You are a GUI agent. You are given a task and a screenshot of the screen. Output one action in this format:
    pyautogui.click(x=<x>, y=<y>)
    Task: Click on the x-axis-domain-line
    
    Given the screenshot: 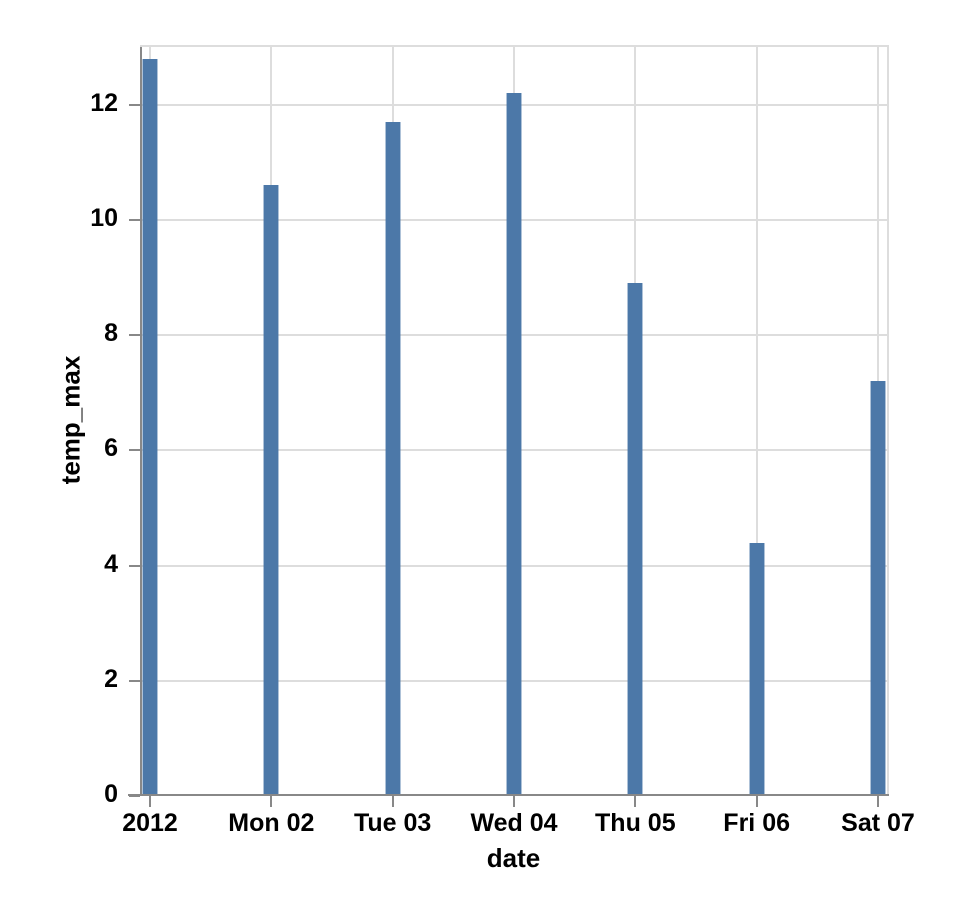 What is the action you would take?
    pyautogui.click(x=508, y=795)
    